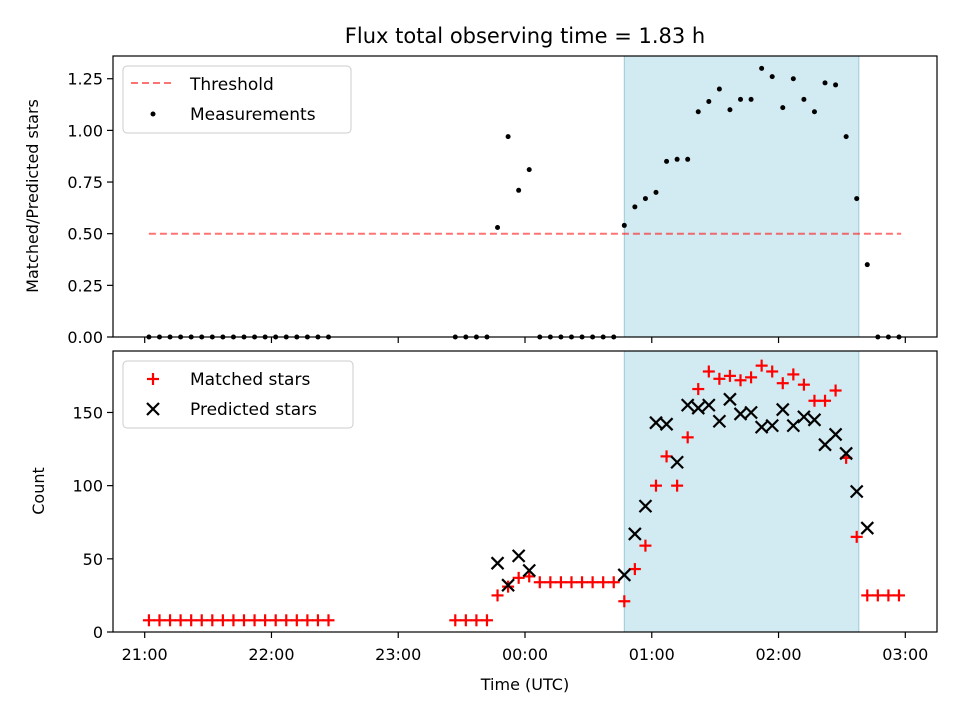  I want to click on top-y-tick-label: 0.00, so click(85, 337).